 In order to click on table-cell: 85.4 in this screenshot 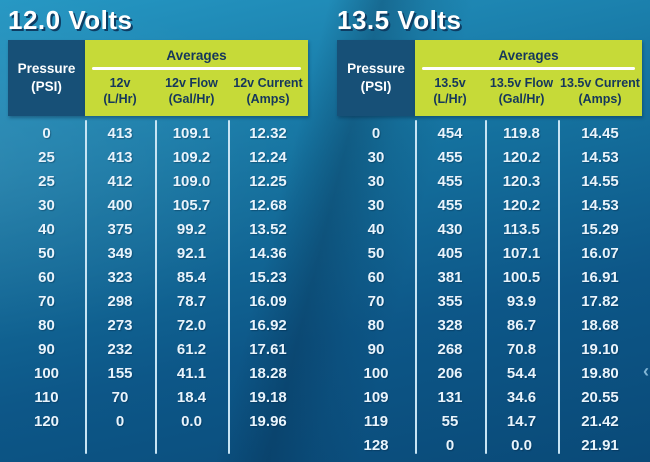, I will do `click(191, 277)`.